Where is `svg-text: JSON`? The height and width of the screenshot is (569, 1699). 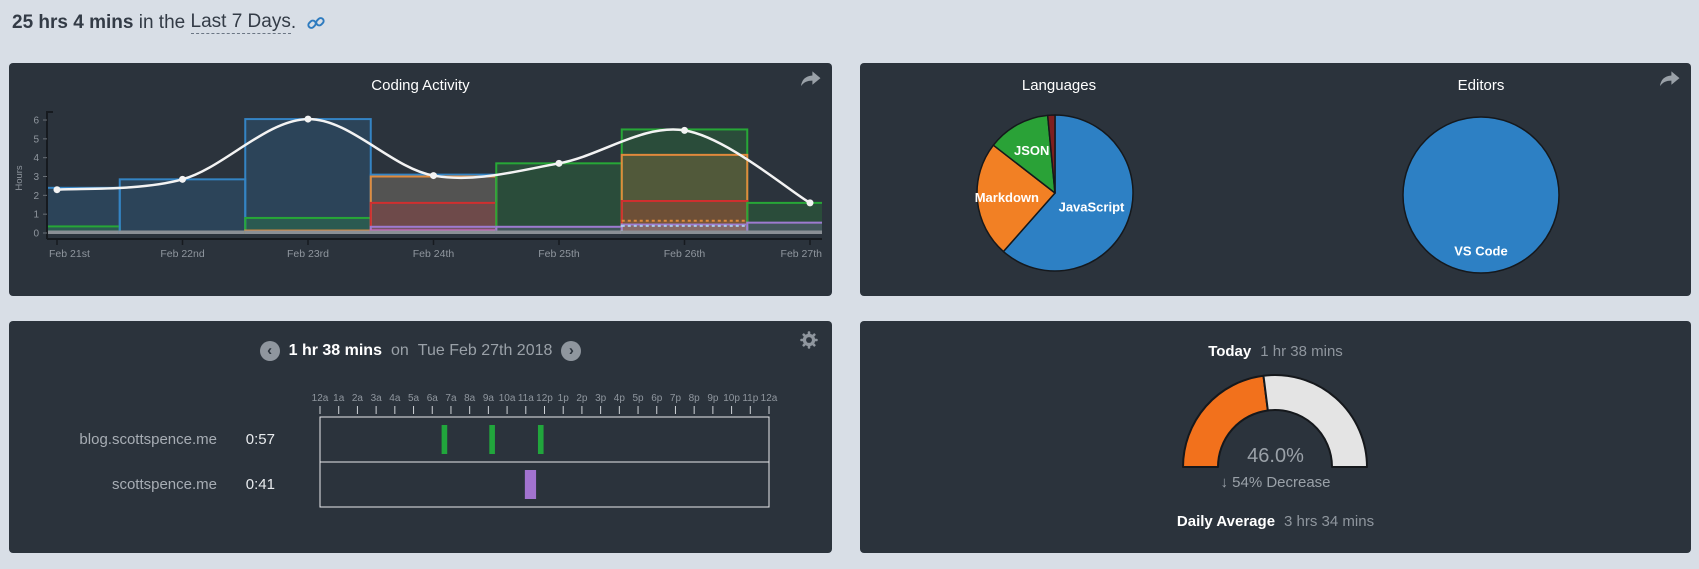
svg-text: JSON is located at coordinates (1031, 150).